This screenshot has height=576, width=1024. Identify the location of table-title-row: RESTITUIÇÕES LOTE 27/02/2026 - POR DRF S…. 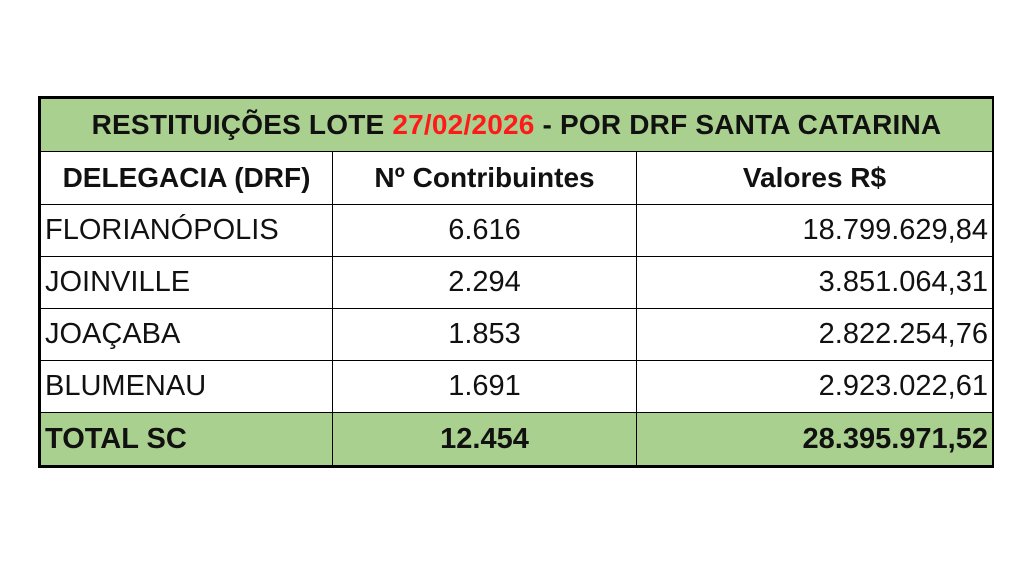
(516, 125).